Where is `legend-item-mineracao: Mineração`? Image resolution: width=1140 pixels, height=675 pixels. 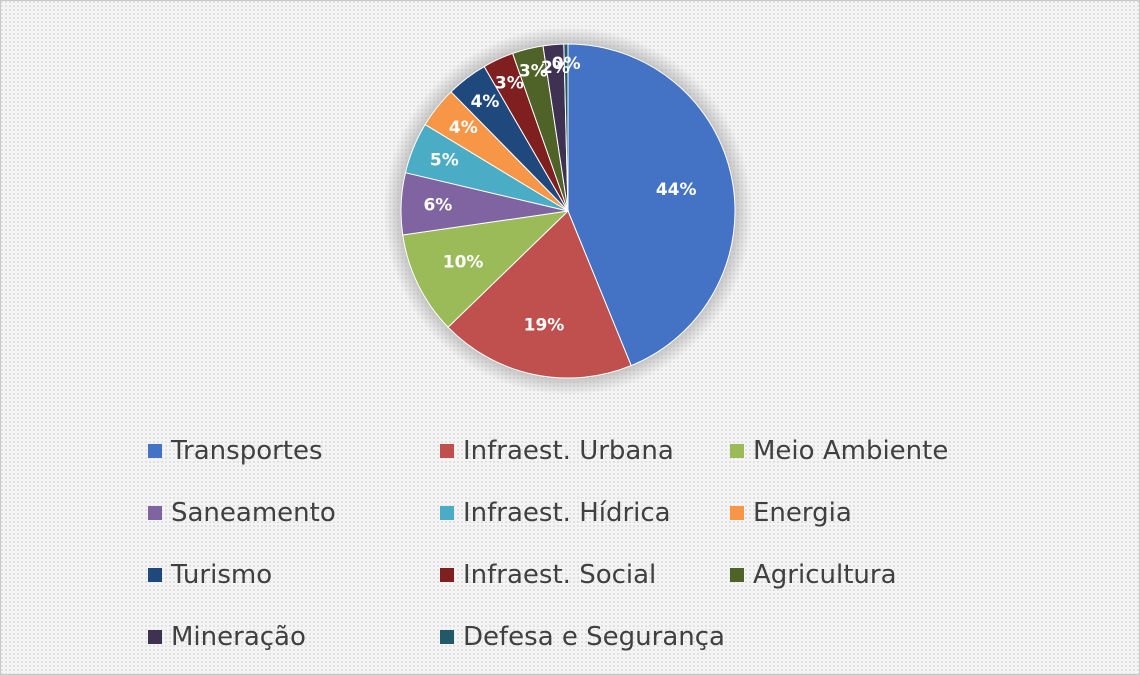
legend-item-mineracao: Mineração is located at coordinates (294, 637).